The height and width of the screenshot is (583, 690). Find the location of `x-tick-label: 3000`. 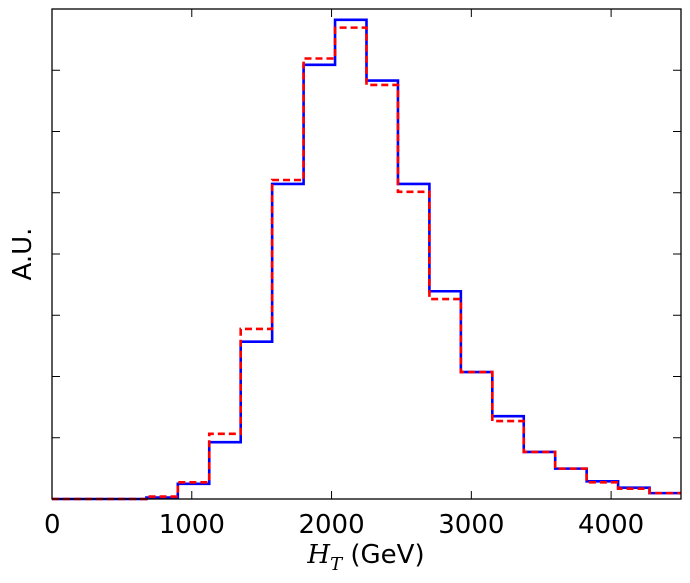

x-tick-label: 3000 is located at coordinates (471, 525).